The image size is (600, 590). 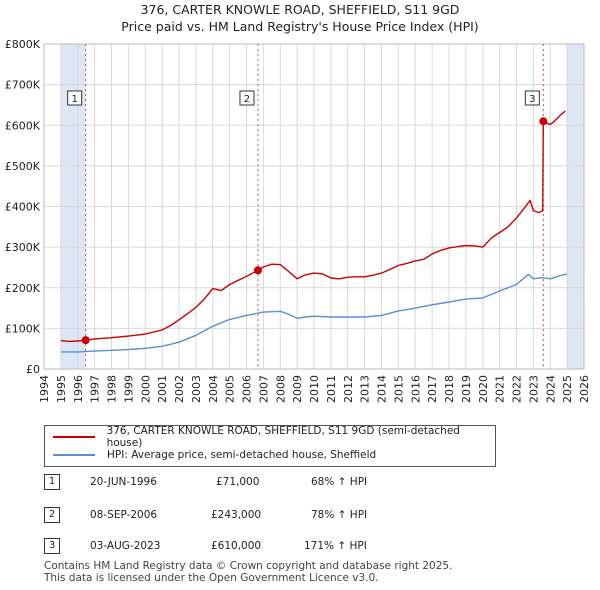 I want to click on x-tick-label: 2025, so click(x=567, y=389).